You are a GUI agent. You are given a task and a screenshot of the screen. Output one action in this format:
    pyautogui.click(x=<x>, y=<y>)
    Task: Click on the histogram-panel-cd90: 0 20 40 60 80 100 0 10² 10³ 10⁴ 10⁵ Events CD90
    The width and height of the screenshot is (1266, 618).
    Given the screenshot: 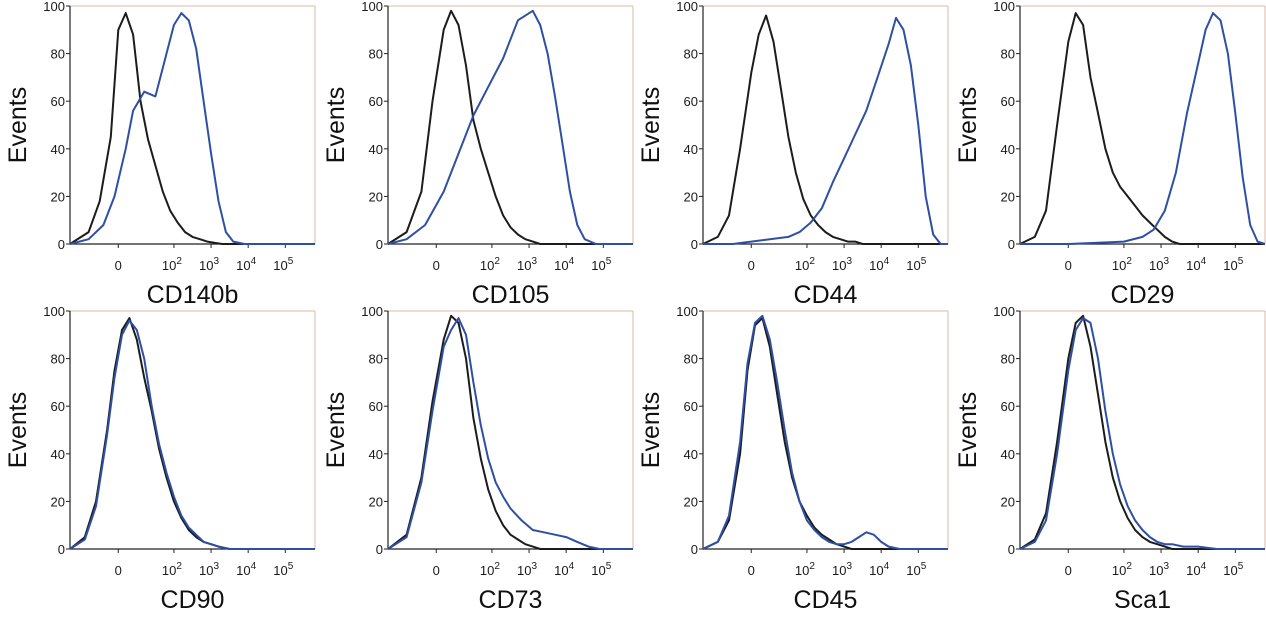 What is the action you would take?
    pyautogui.click(x=160, y=459)
    